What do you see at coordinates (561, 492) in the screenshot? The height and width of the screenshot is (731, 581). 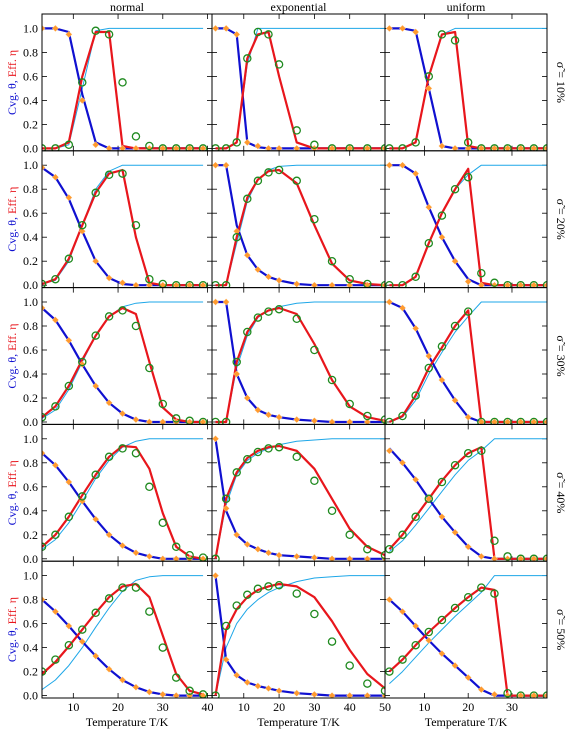 I see `row-label: σ̃ = 40%` at bounding box center [561, 492].